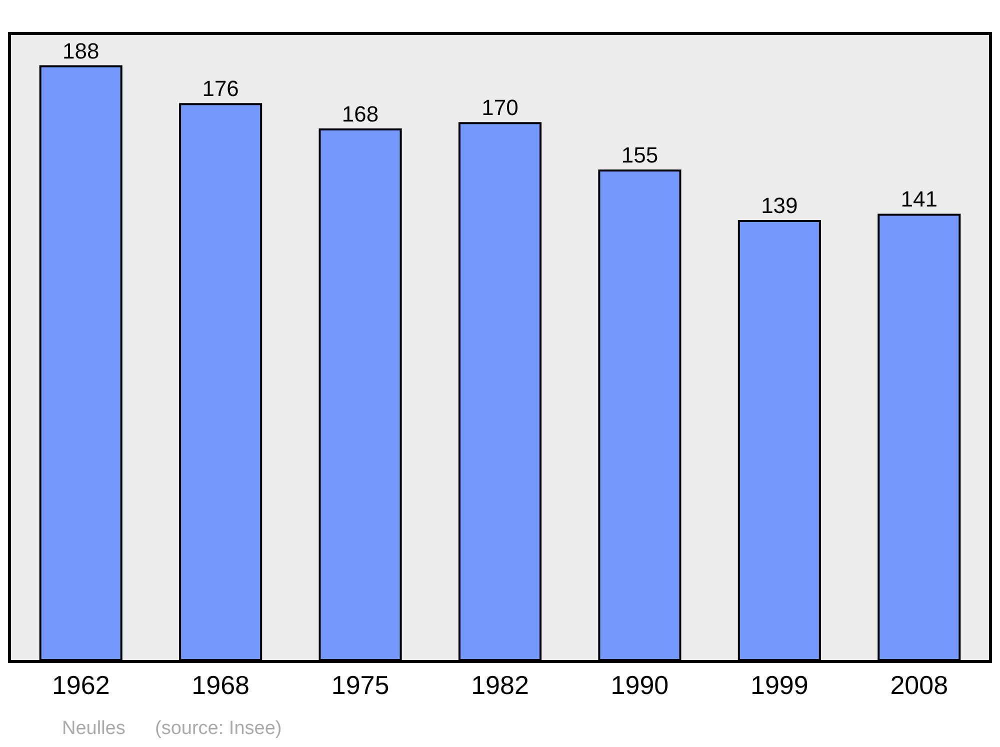 Image resolution: width=1000 pixels, height=747 pixels. I want to click on data-label: 176, so click(220, 89).